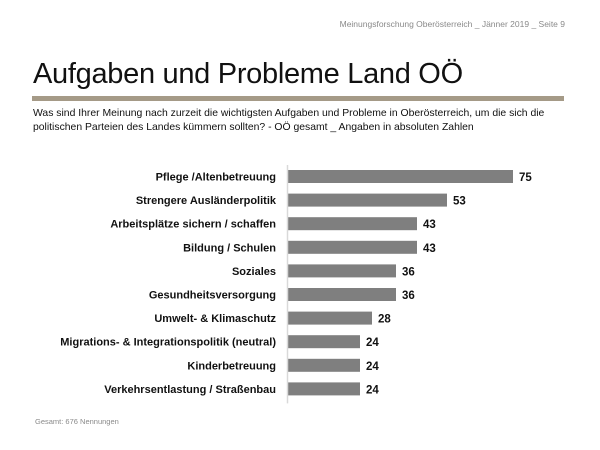 This screenshot has width=600, height=450. What do you see at coordinates (206, 201) in the screenshot?
I see `category-label: Strengere Ausländerpolitik` at bounding box center [206, 201].